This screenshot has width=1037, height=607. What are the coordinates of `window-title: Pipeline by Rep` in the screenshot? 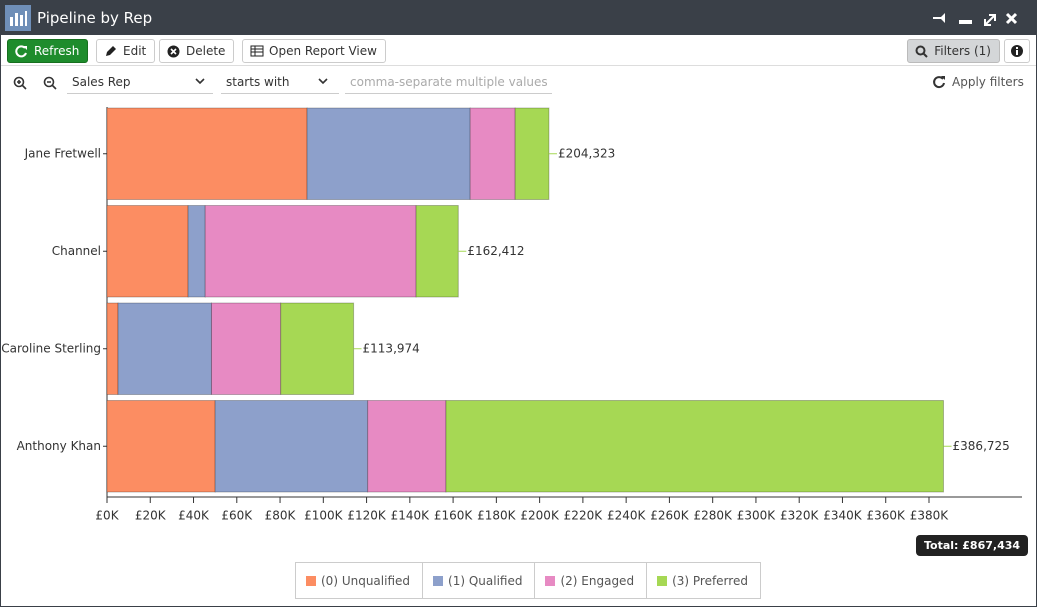 It's located at (95, 18).